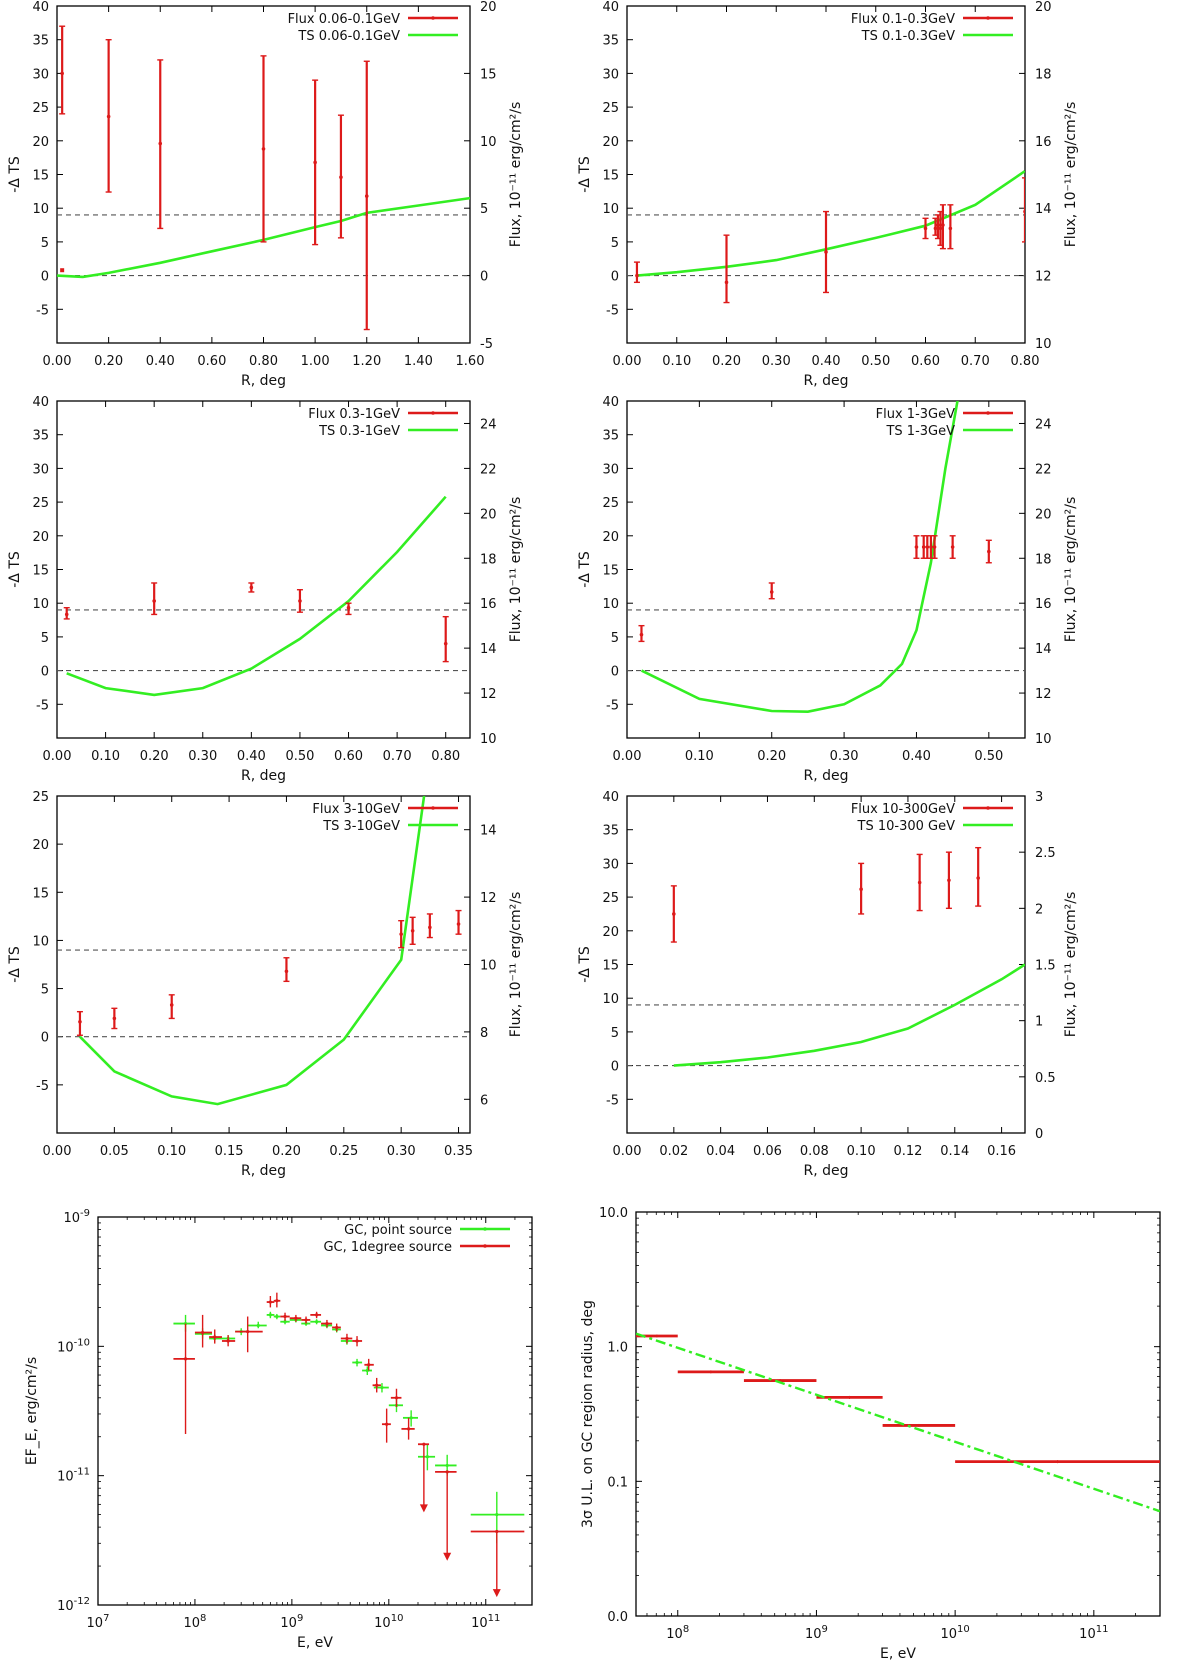 The width and height of the screenshot is (1200, 1670). What do you see at coordinates (915, 414) in the screenshot?
I see `legend-label: Flux 1-3GeV` at bounding box center [915, 414].